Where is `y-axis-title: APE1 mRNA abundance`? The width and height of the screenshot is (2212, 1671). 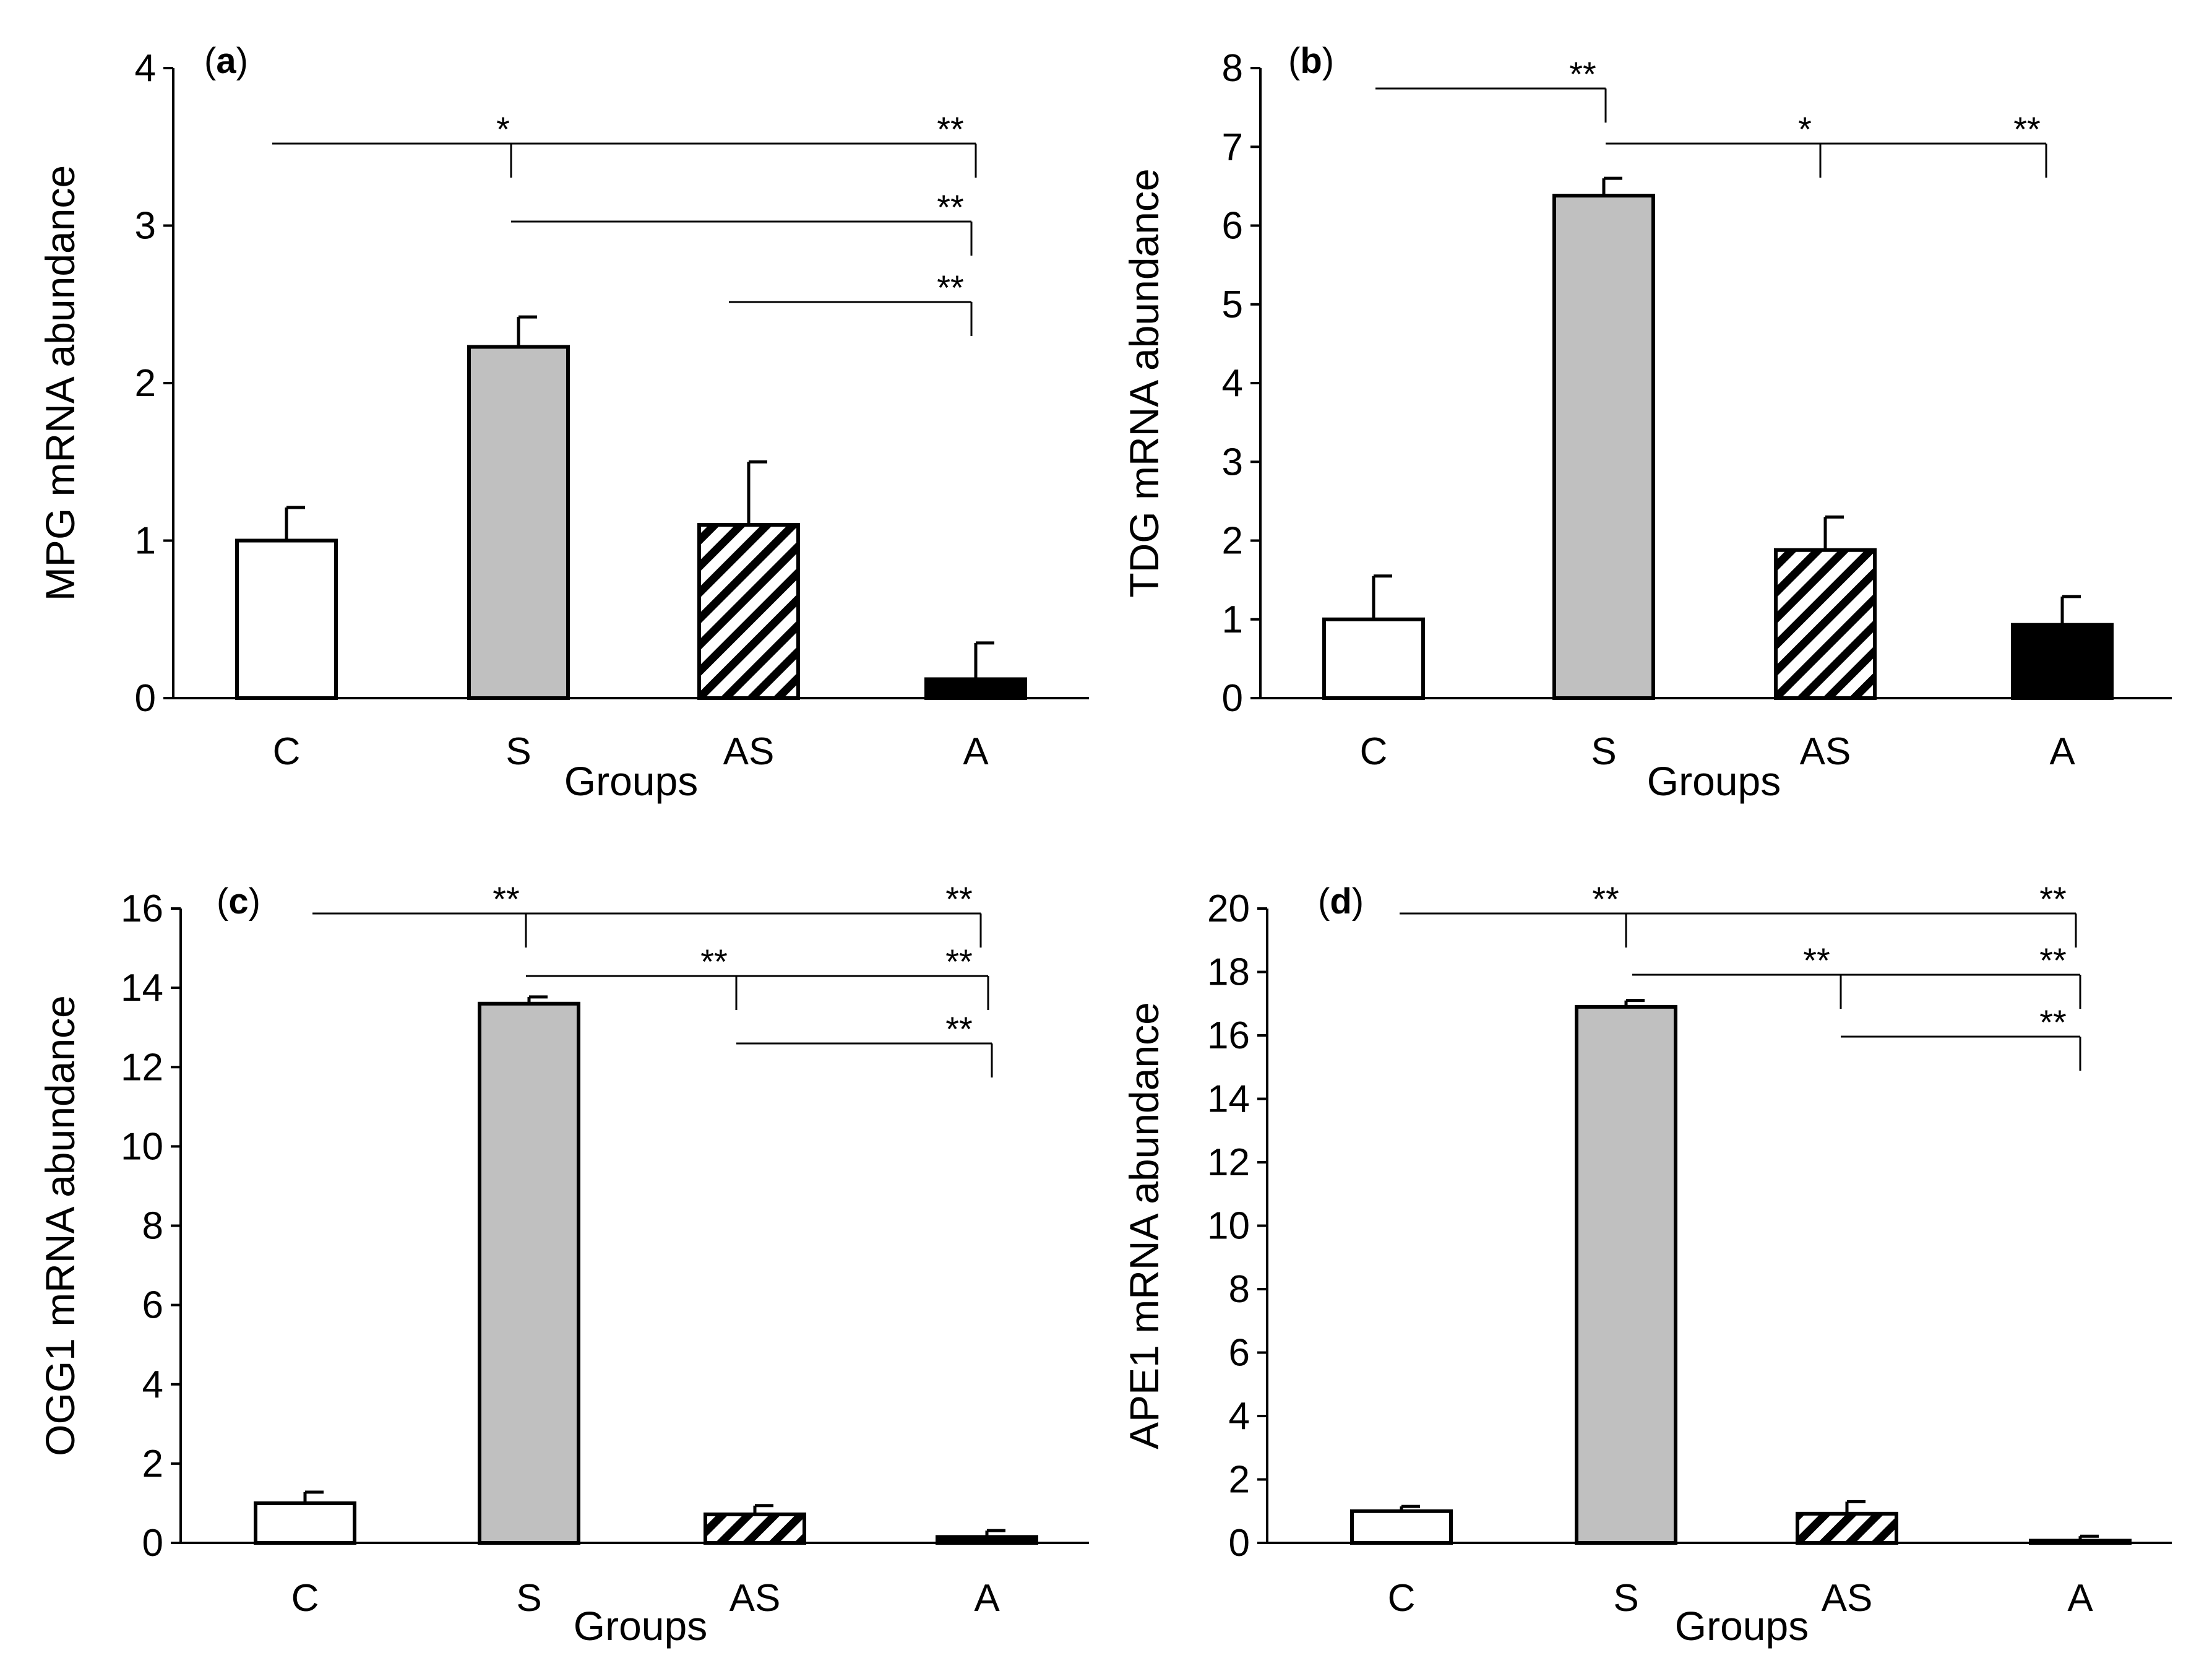 y-axis-title: APE1 mRNA abundance is located at coordinates (1144, 1225).